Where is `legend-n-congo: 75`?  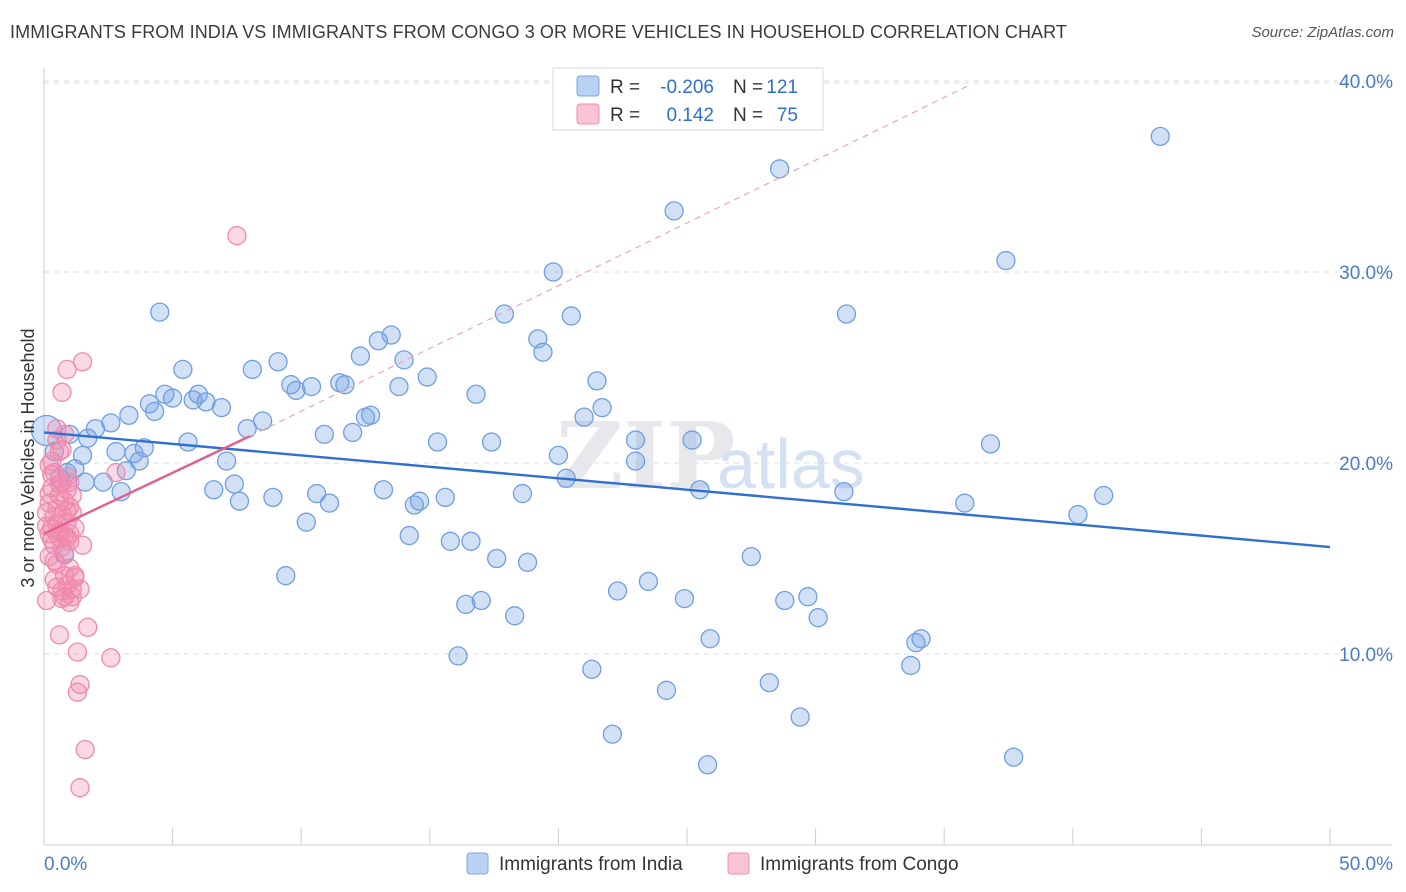 legend-n-congo: 75 is located at coordinates (787, 115).